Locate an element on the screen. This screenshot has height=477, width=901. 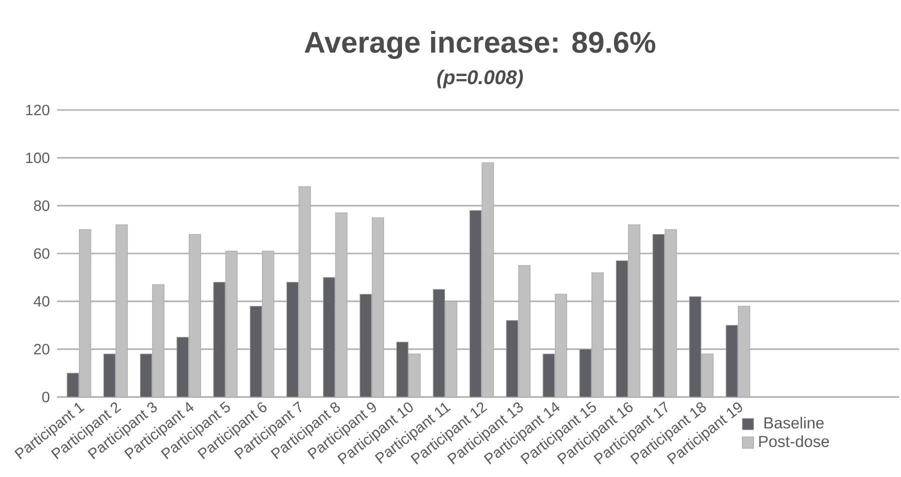
chart-title: Average increase: 89.6% is located at coordinates (480, 45).